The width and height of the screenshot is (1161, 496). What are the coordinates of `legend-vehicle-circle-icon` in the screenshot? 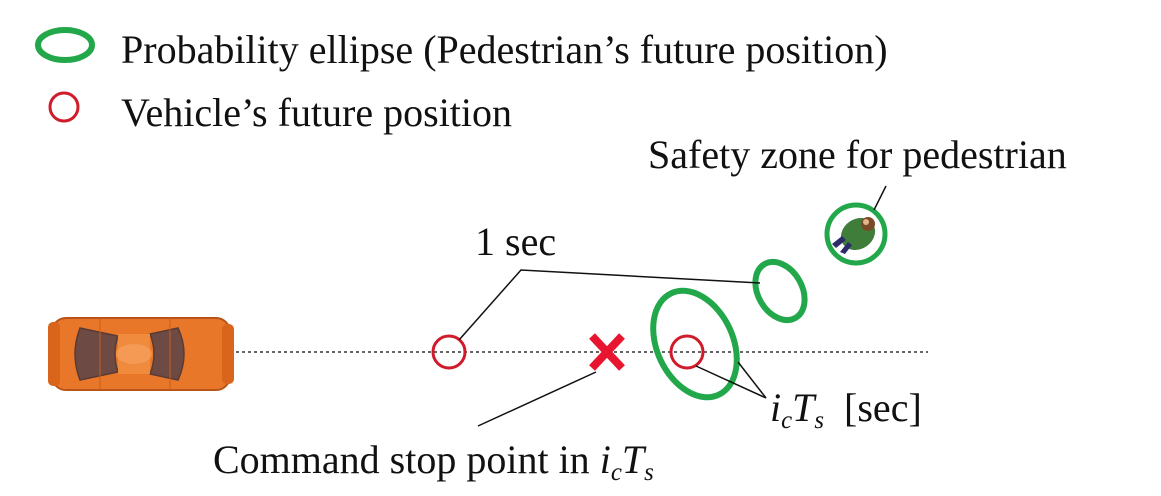 It's located at (64, 107).